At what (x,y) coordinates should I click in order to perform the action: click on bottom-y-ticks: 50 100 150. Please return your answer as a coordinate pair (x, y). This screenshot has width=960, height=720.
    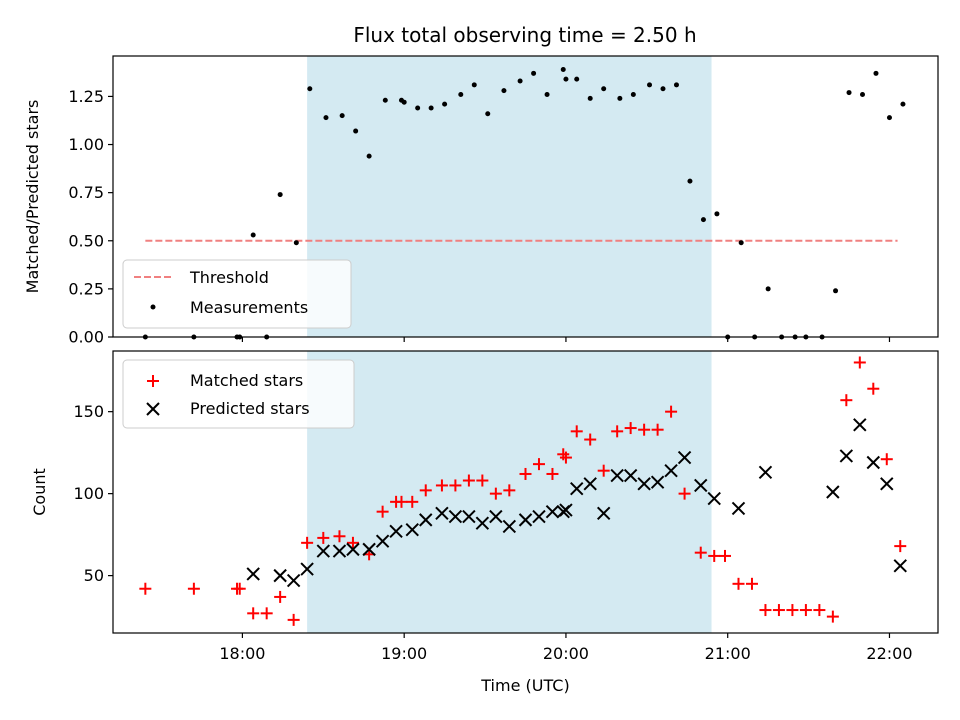
    Looking at the image, I should click on (93, 493).